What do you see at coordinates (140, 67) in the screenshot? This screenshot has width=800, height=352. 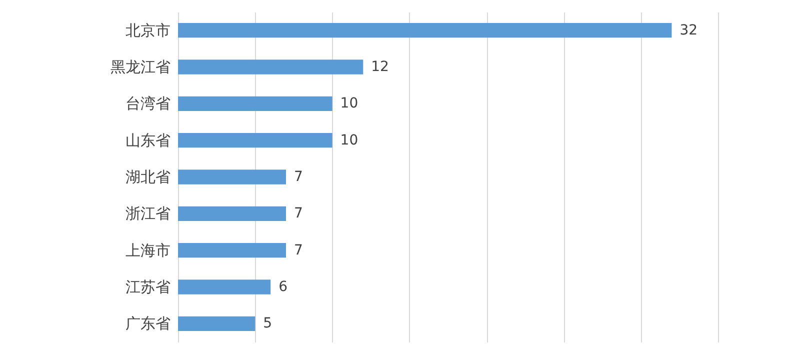 I see `y-tick-label: 黑龙江省` at bounding box center [140, 67].